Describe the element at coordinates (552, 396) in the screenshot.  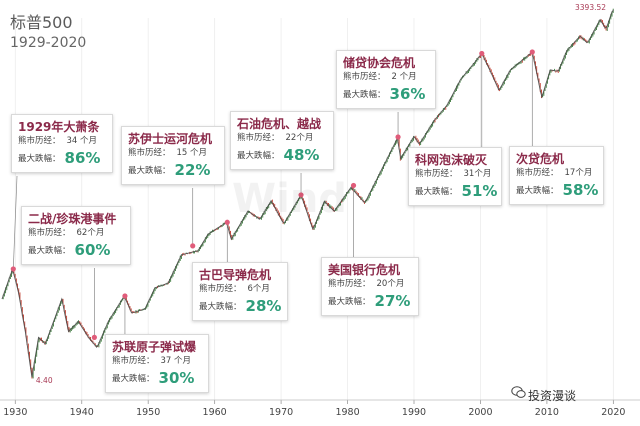
I see `brand-label: 投资漫谈` at that location.